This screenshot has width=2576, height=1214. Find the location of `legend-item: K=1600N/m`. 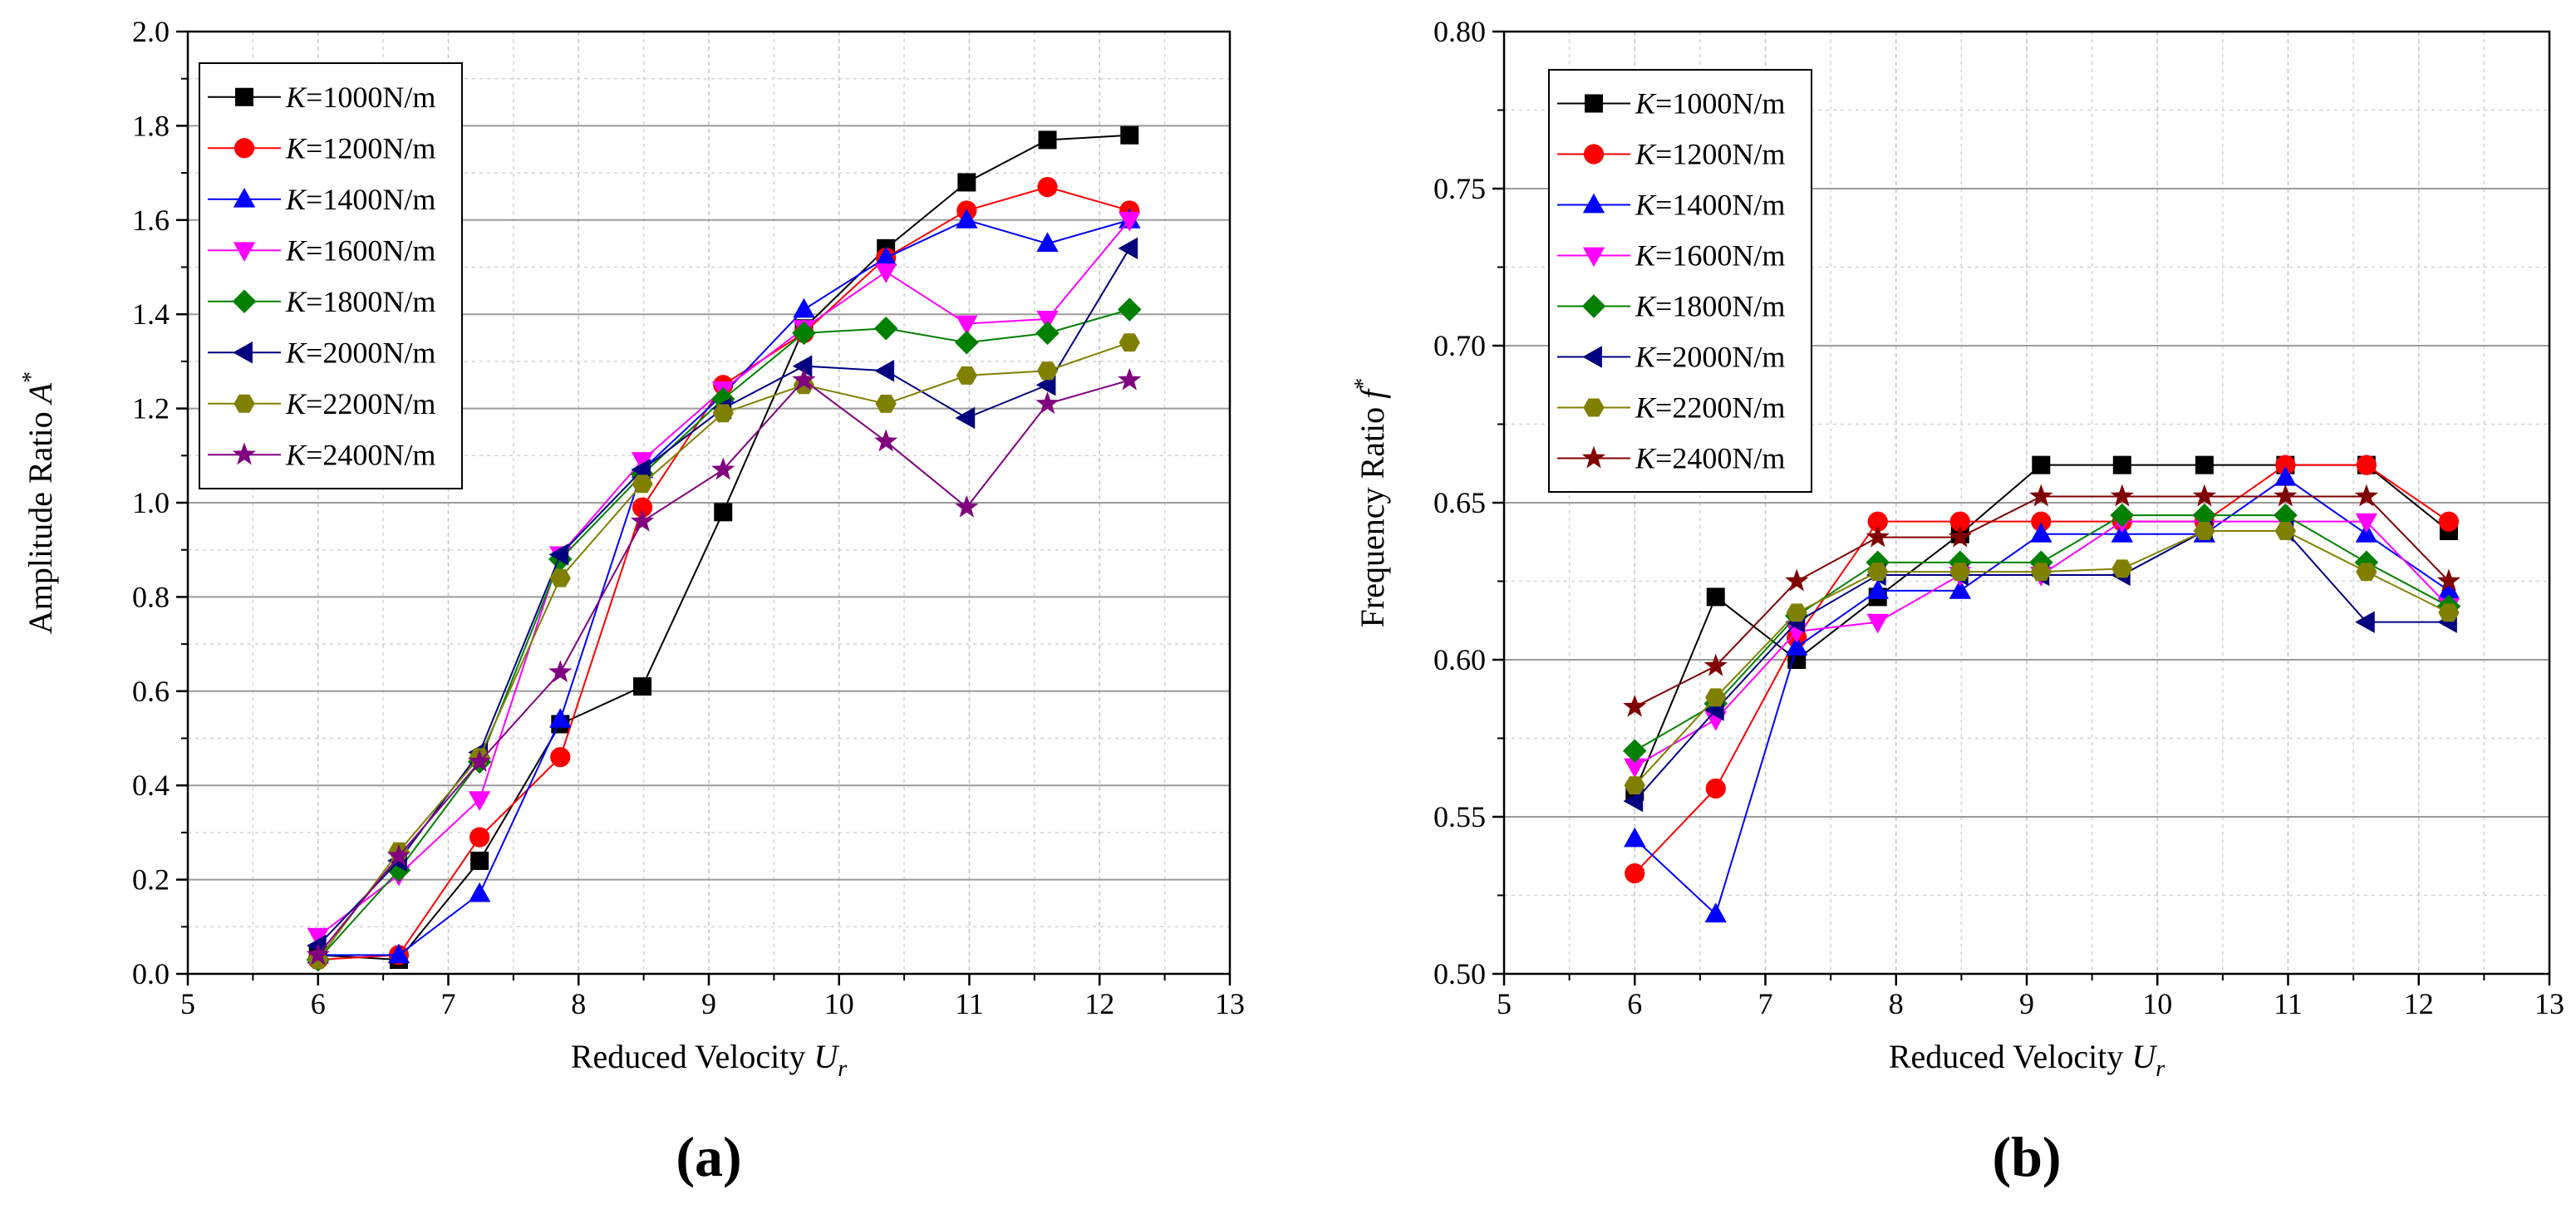

legend-item: K=1600N/m is located at coordinates (1671, 256).